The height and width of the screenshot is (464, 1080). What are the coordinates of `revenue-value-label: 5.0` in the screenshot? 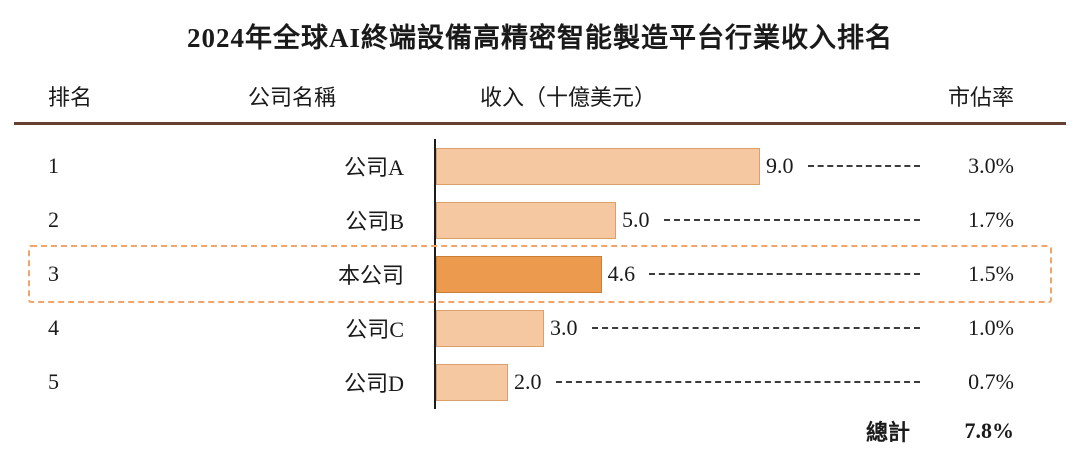 It's located at (636, 219).